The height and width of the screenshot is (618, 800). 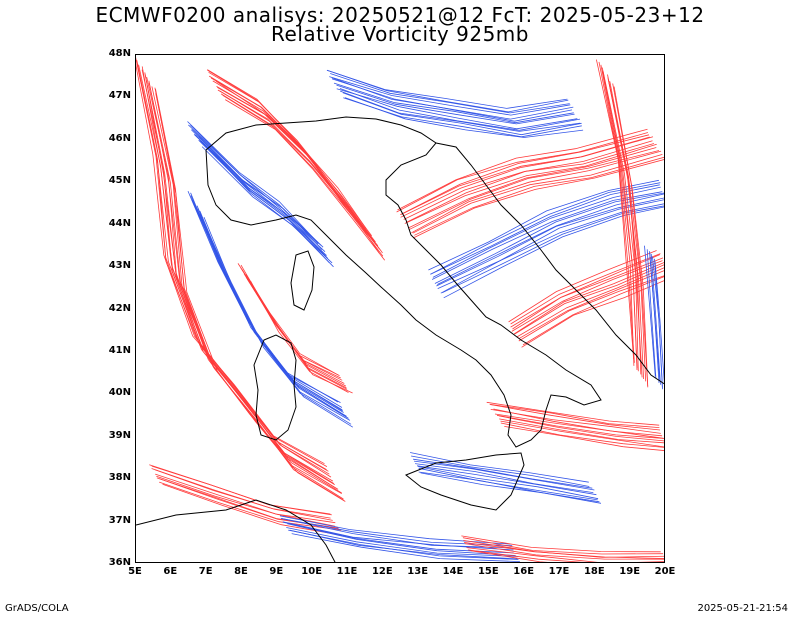 I want to click on lat-label: 46N, so click(x=119, y=138).